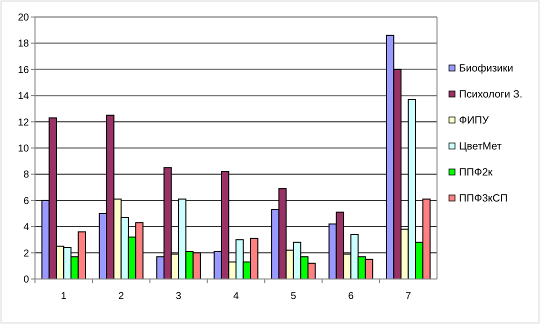 This screenshot has height=324, width=540. What do you see at coordinates (179, 296) in the screenshot?
I see `x-tick-label: 3` at bounding box center [179, 296].